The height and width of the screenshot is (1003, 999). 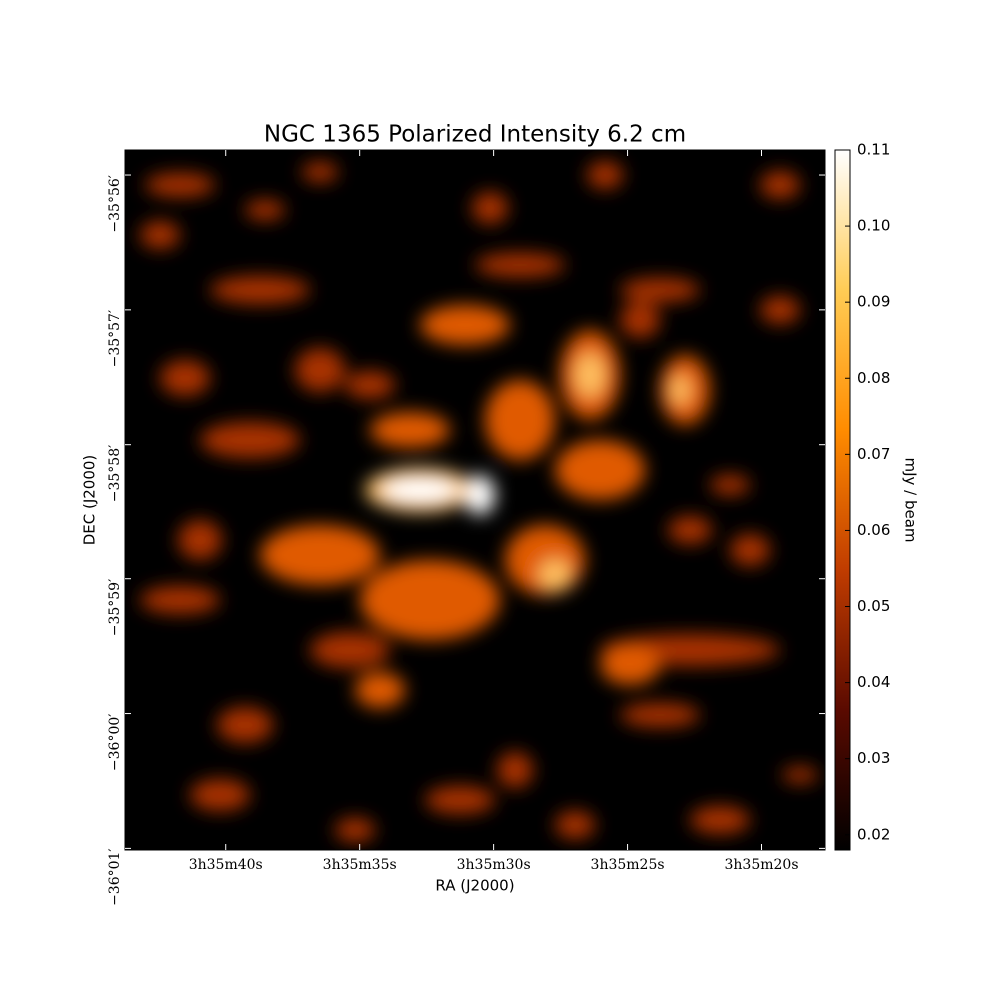 What do you see at coordinates (115, 743) in the screenshot?
I see `y-tick-label: −36°00′` at bounding box center [115, 743].